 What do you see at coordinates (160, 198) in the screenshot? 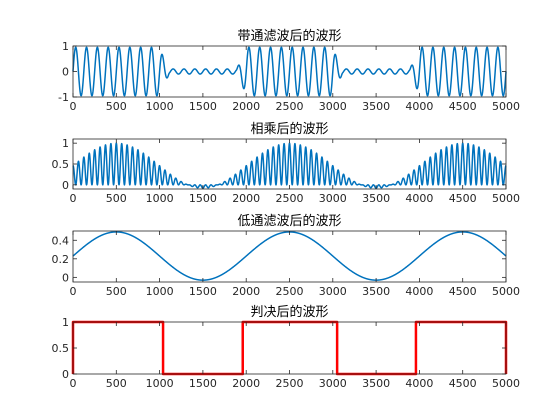
I see `multiply-x-tick-label: 1000` at bounding box center [160, 198].